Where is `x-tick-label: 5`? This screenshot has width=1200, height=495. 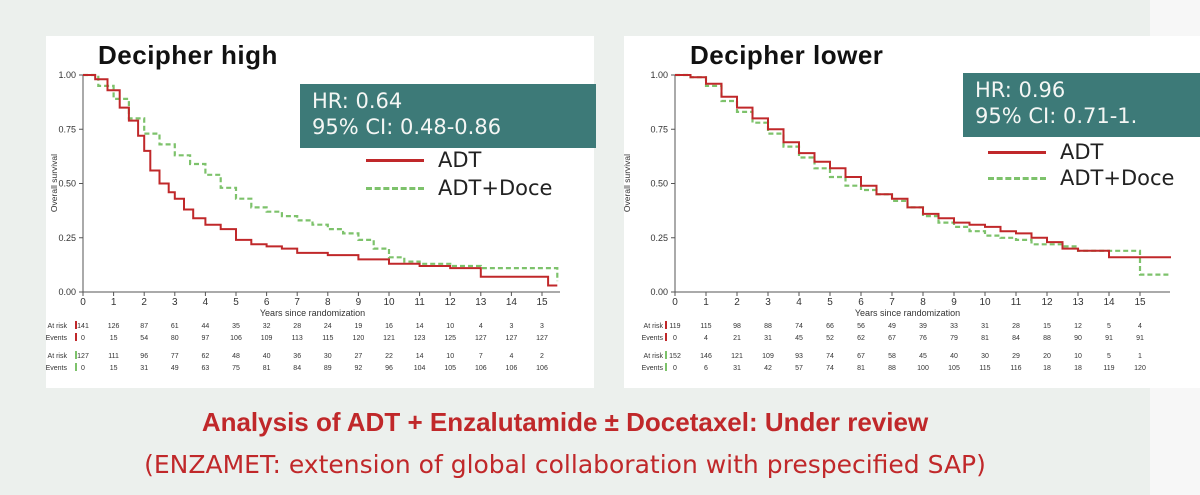 x-tick-label: 5 is located at coordinates (236, 302).